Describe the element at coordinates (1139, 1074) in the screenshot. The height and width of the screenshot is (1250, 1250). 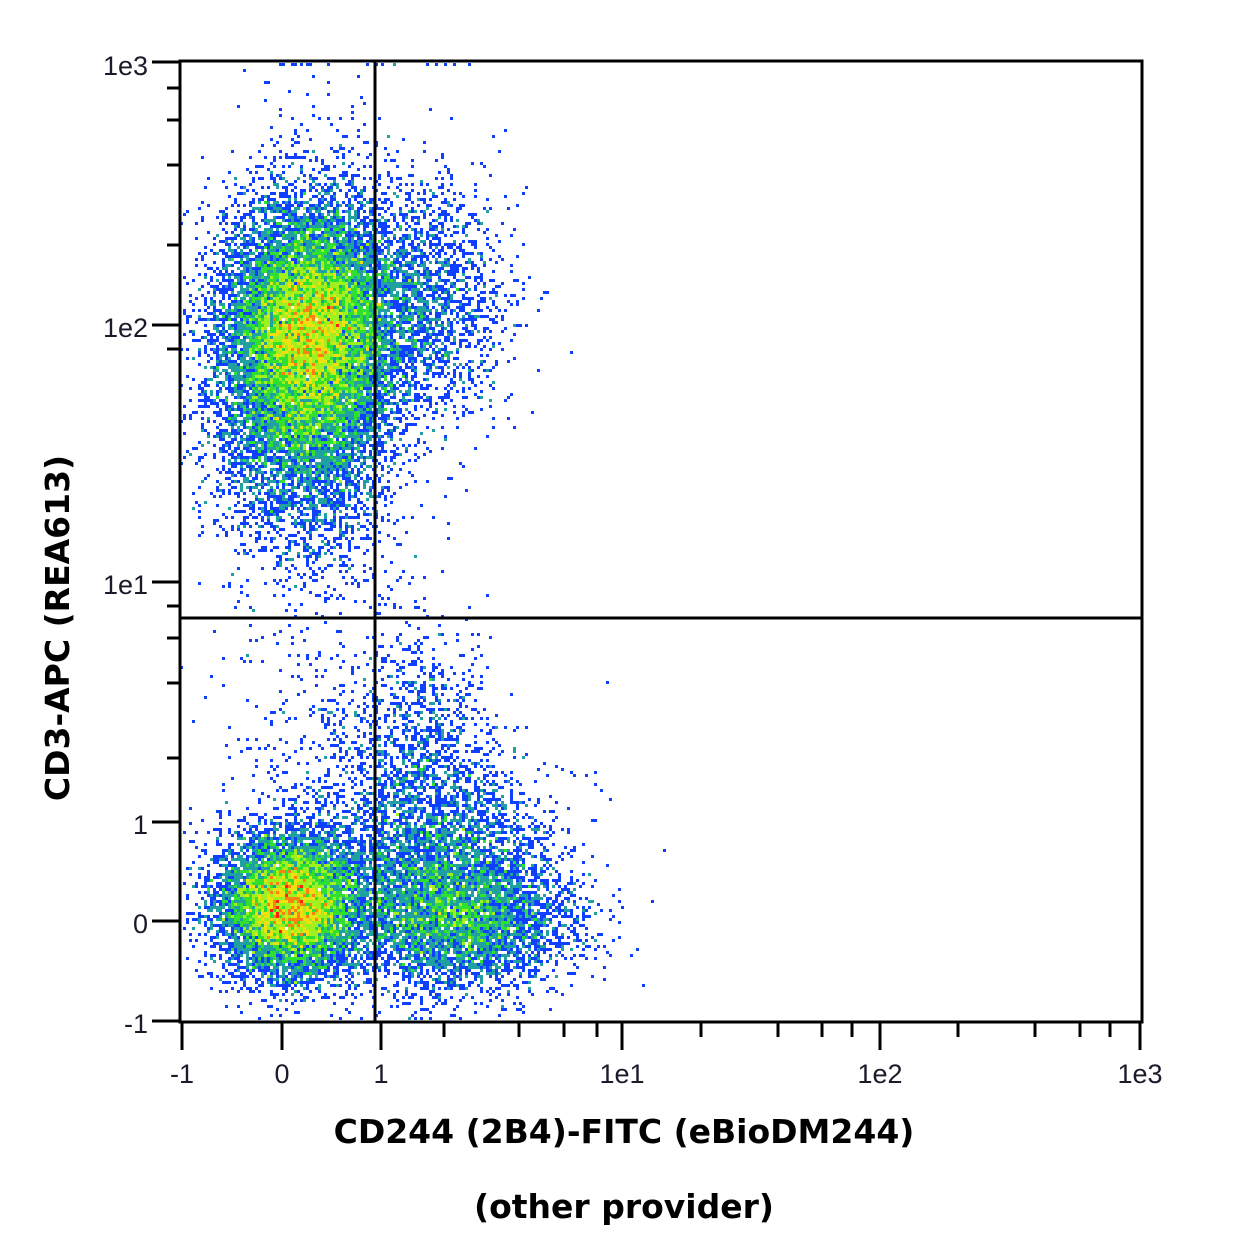
I see `x-tick-label: 1e3` at that location.